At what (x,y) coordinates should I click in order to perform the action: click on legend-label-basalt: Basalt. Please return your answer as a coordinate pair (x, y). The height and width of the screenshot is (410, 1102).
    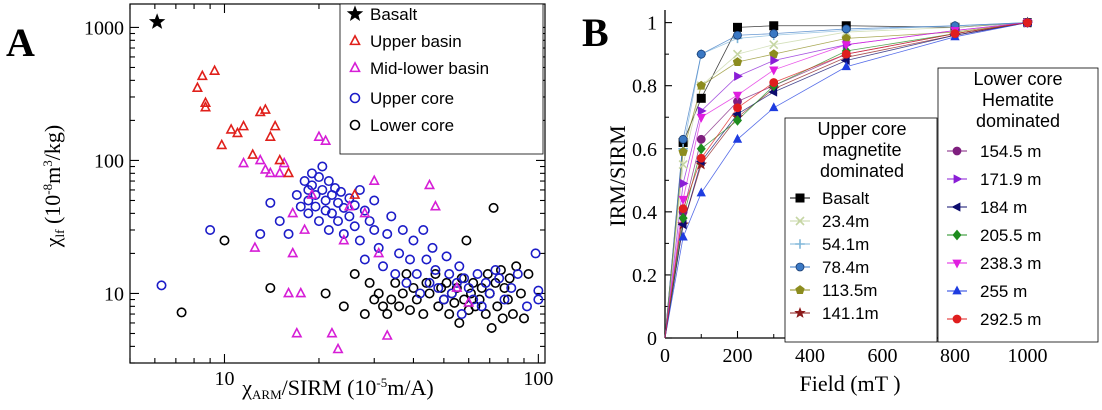
    Looking at the image, I should click on (394, 14).